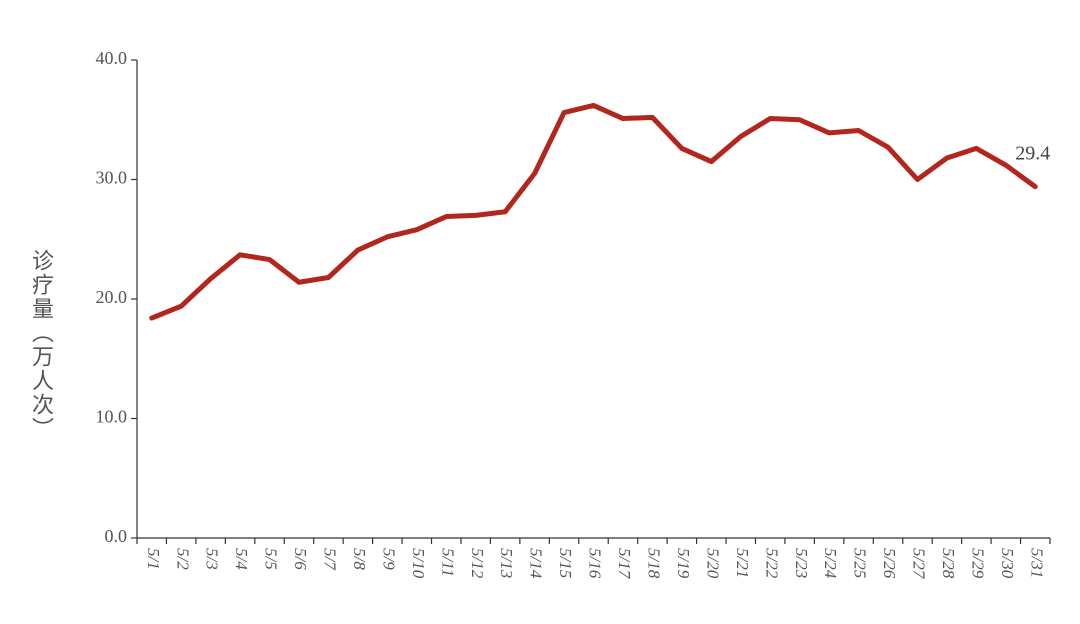  Describe the element at coordinates (536, 563) in the screenshot. I see `x-tick-label: 5/14` at that location.